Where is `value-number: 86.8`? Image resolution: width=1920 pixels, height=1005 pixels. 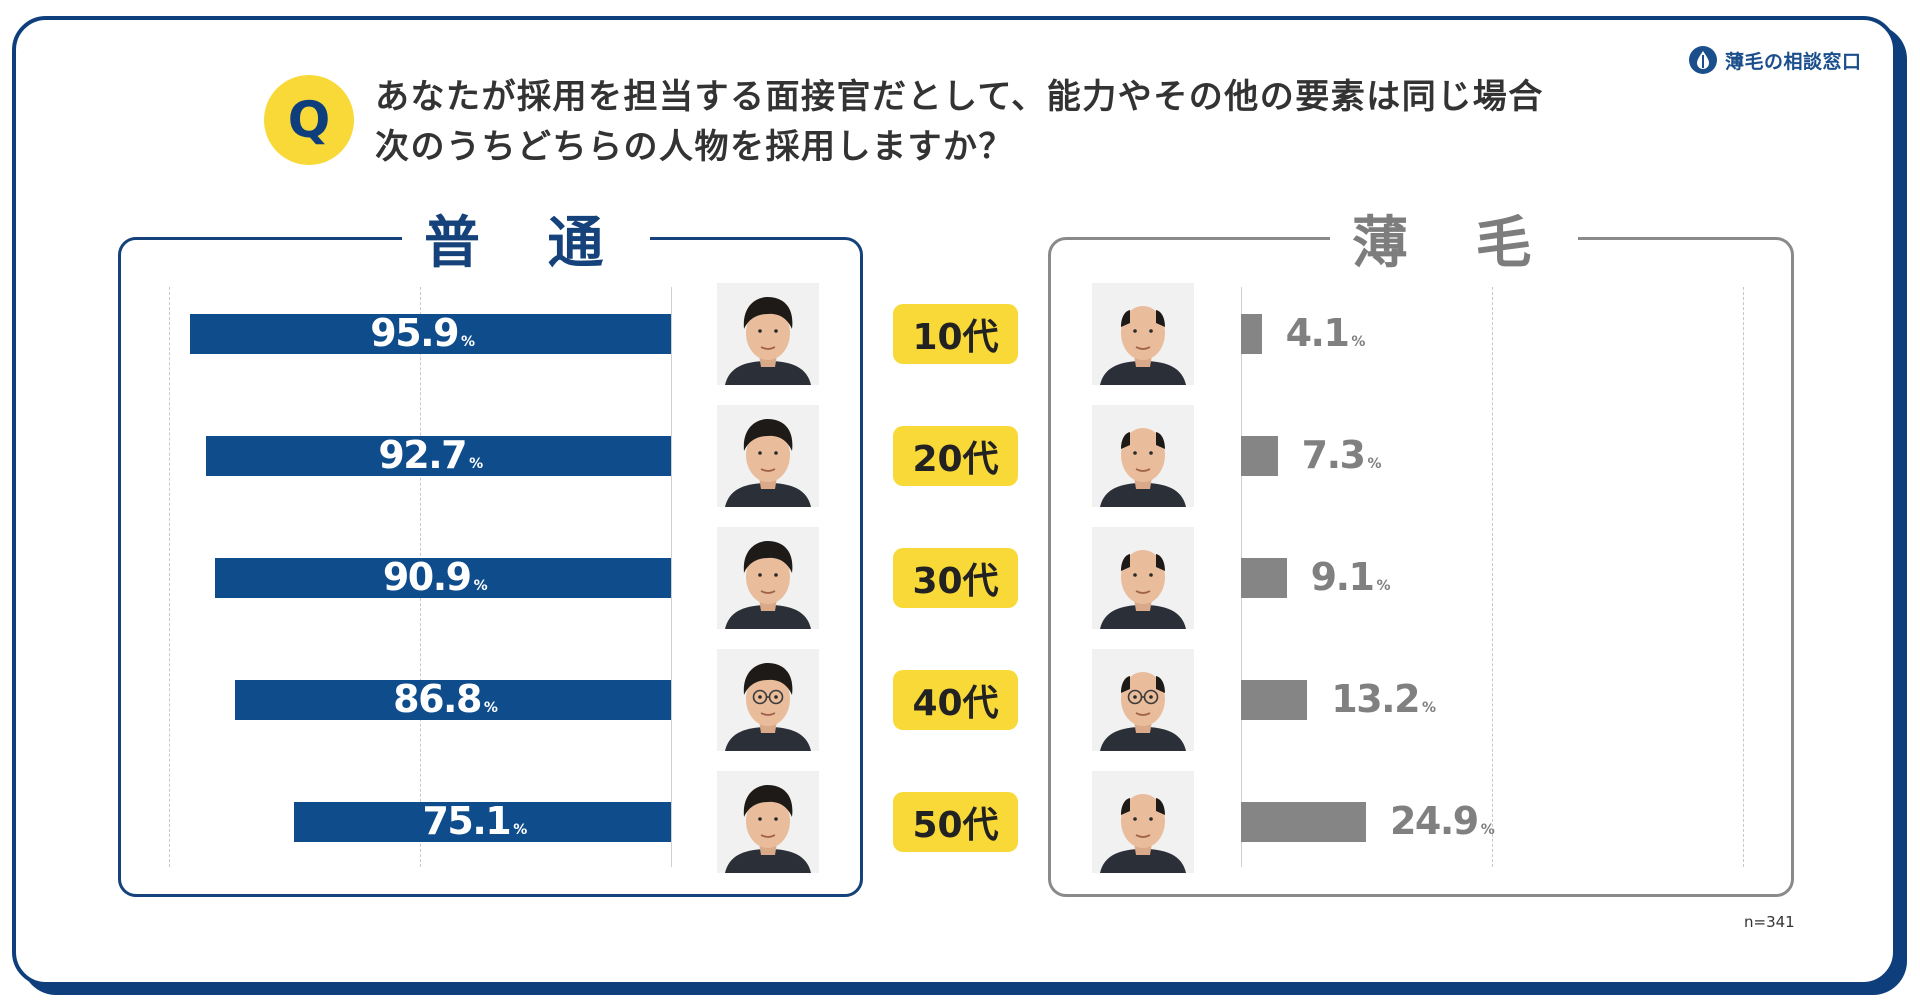 value-number: 86.8 is located at coordinates (437, 699).